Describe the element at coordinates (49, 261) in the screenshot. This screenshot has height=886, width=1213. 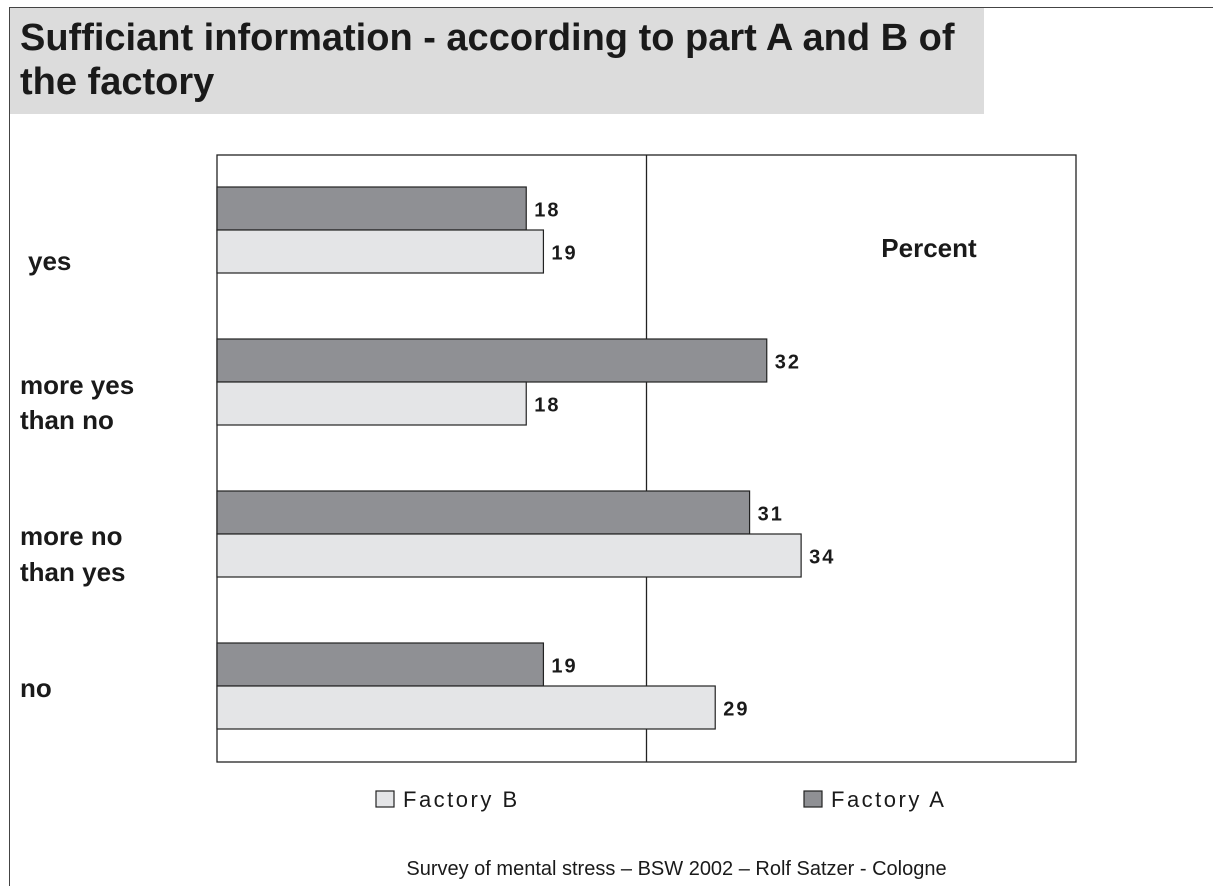
I see `category-label-0-line-0: yes` at that location.